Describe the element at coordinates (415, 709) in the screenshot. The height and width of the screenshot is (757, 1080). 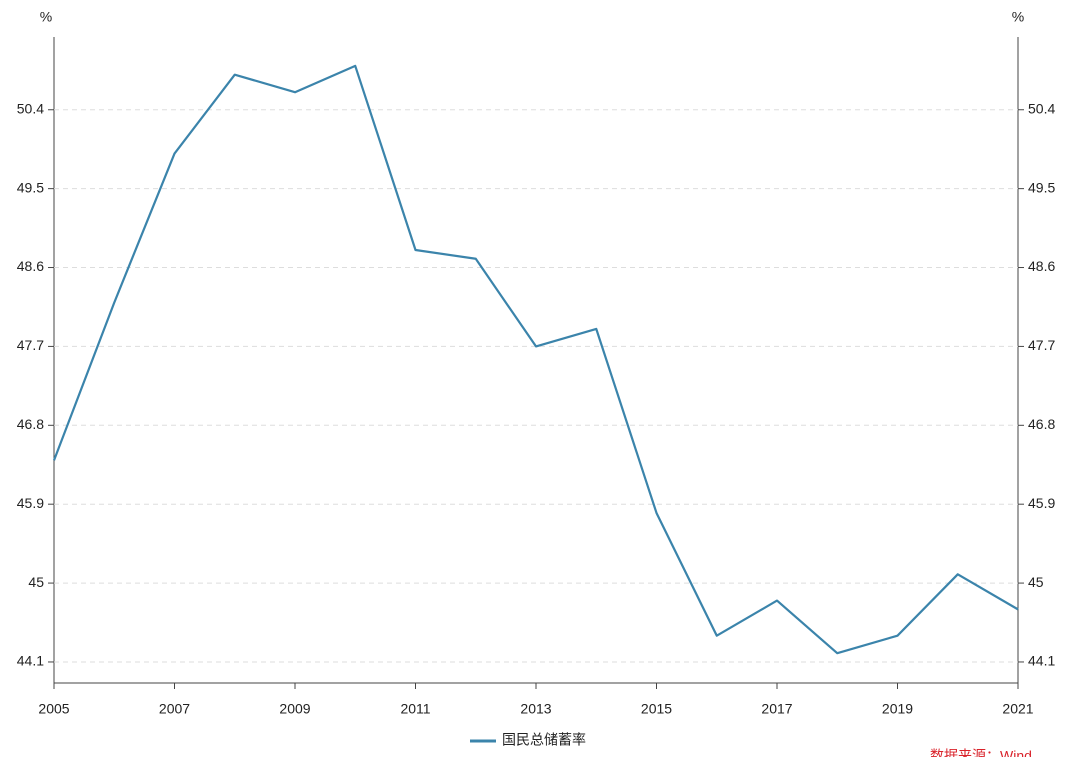
I see `x-tick-label: 2011` at that location.